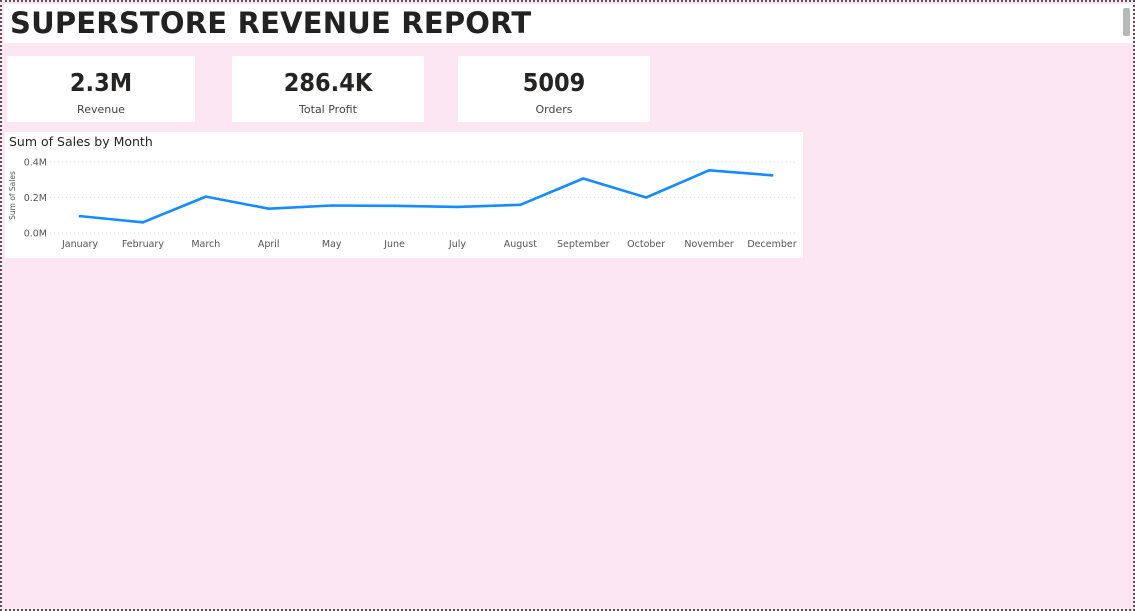 The image size is (1135, 611). What do you see at coordinates (457, 244) in the screenshot?
I see `x-tick-label: July` at bounding box center [457, 244].